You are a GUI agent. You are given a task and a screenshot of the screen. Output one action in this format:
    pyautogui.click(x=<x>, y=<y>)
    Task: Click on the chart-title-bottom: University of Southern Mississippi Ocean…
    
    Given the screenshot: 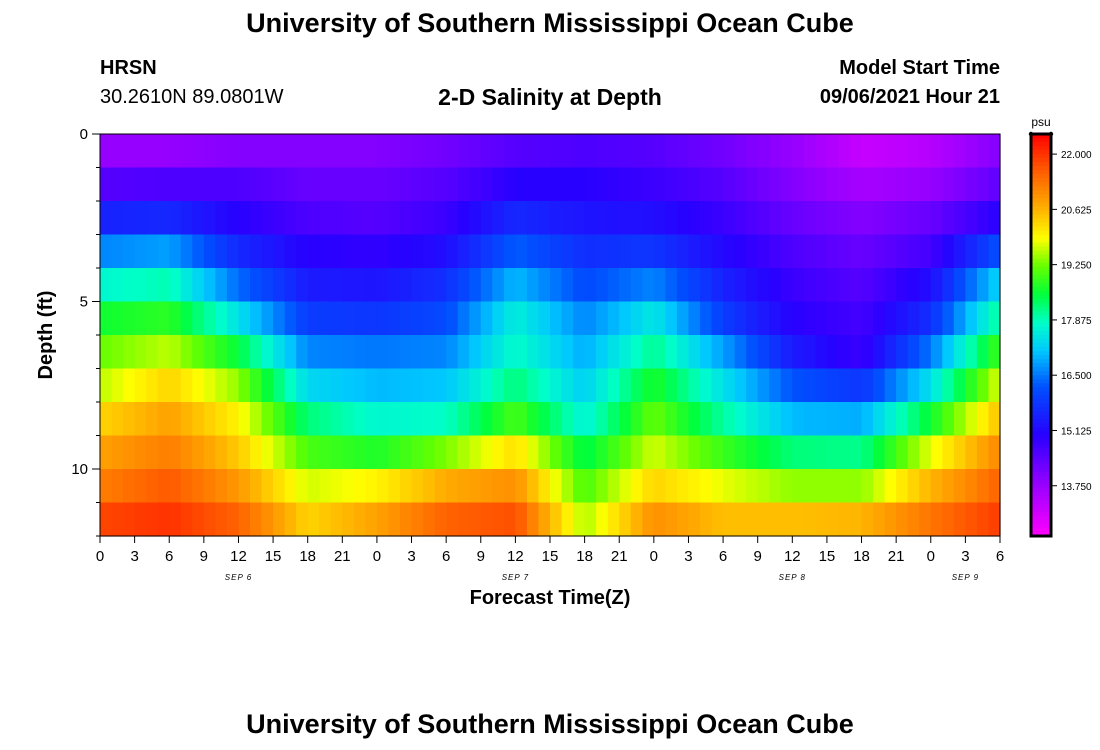 What is the action you would take?
    pyautogui.click(x=550, y=724)
    